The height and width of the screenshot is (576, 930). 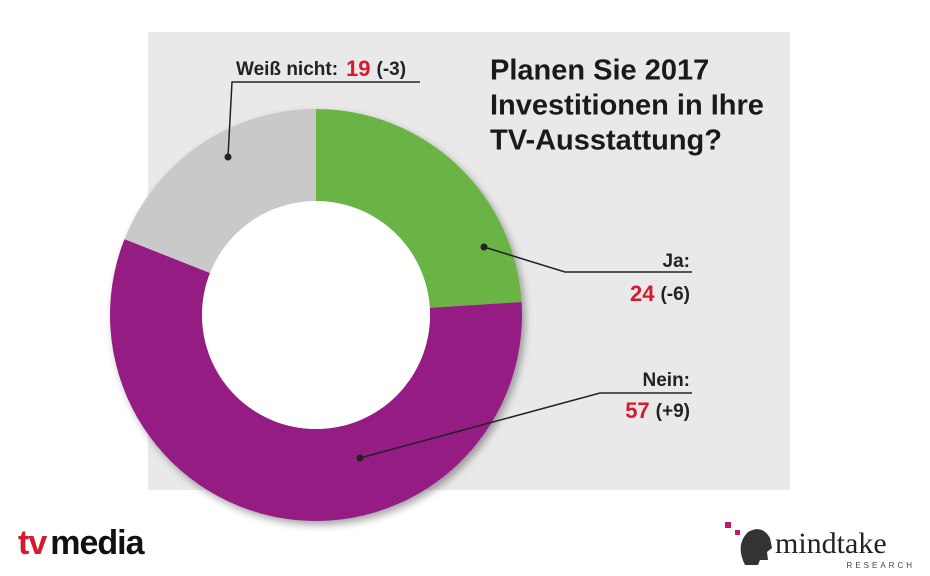 I want to click on logo-part: tv, so click(x=32, y=543).